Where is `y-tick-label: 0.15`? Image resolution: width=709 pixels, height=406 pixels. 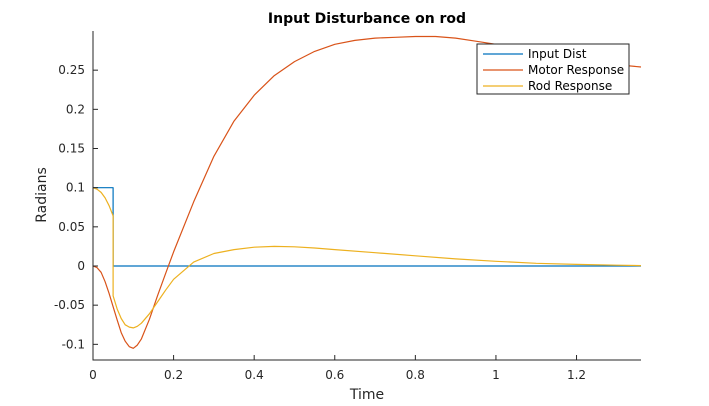
y-tick-label: 0.15 is located at coordinates (71, 149).